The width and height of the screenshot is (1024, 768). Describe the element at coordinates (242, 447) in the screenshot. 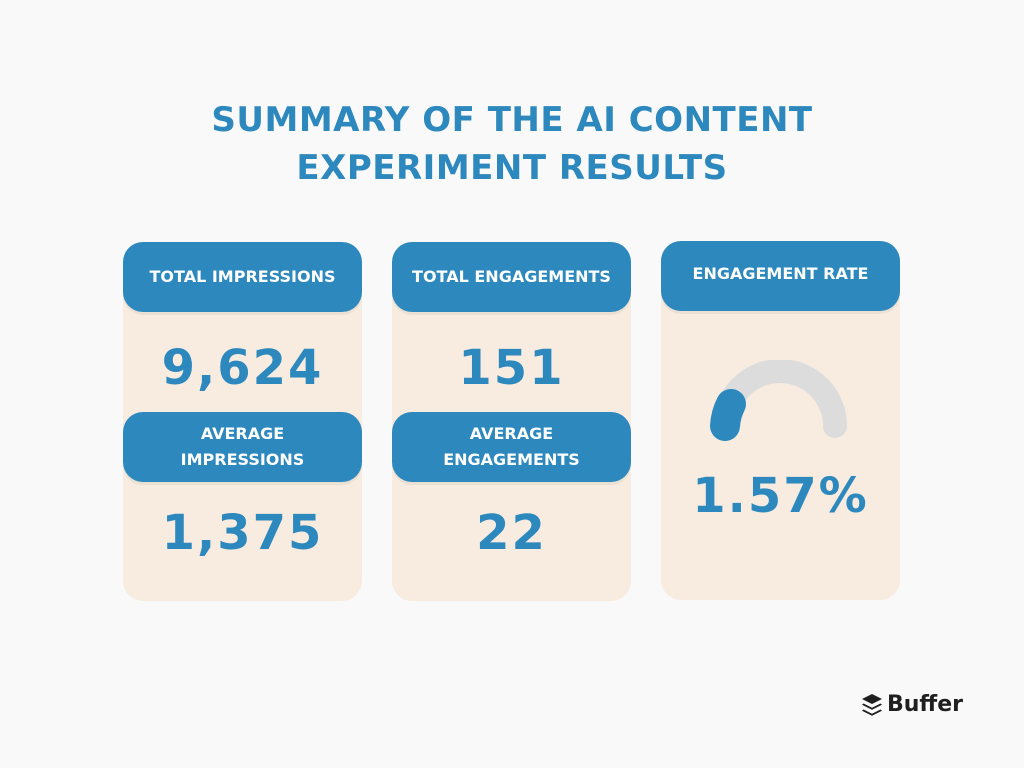

I see `average-impressions-label: AVERAGE IMPRESSIONS` at that location.